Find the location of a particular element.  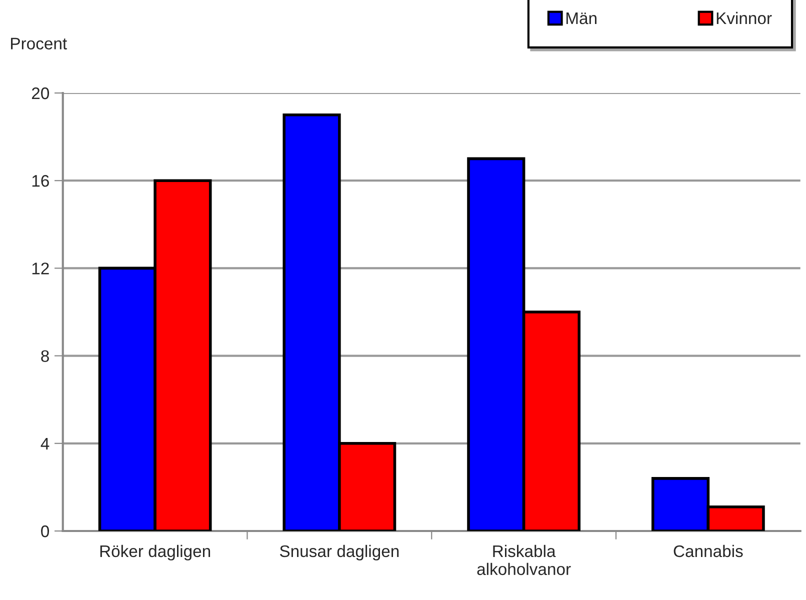

y-tick-label: 0 is located at coordinates (45, 531).